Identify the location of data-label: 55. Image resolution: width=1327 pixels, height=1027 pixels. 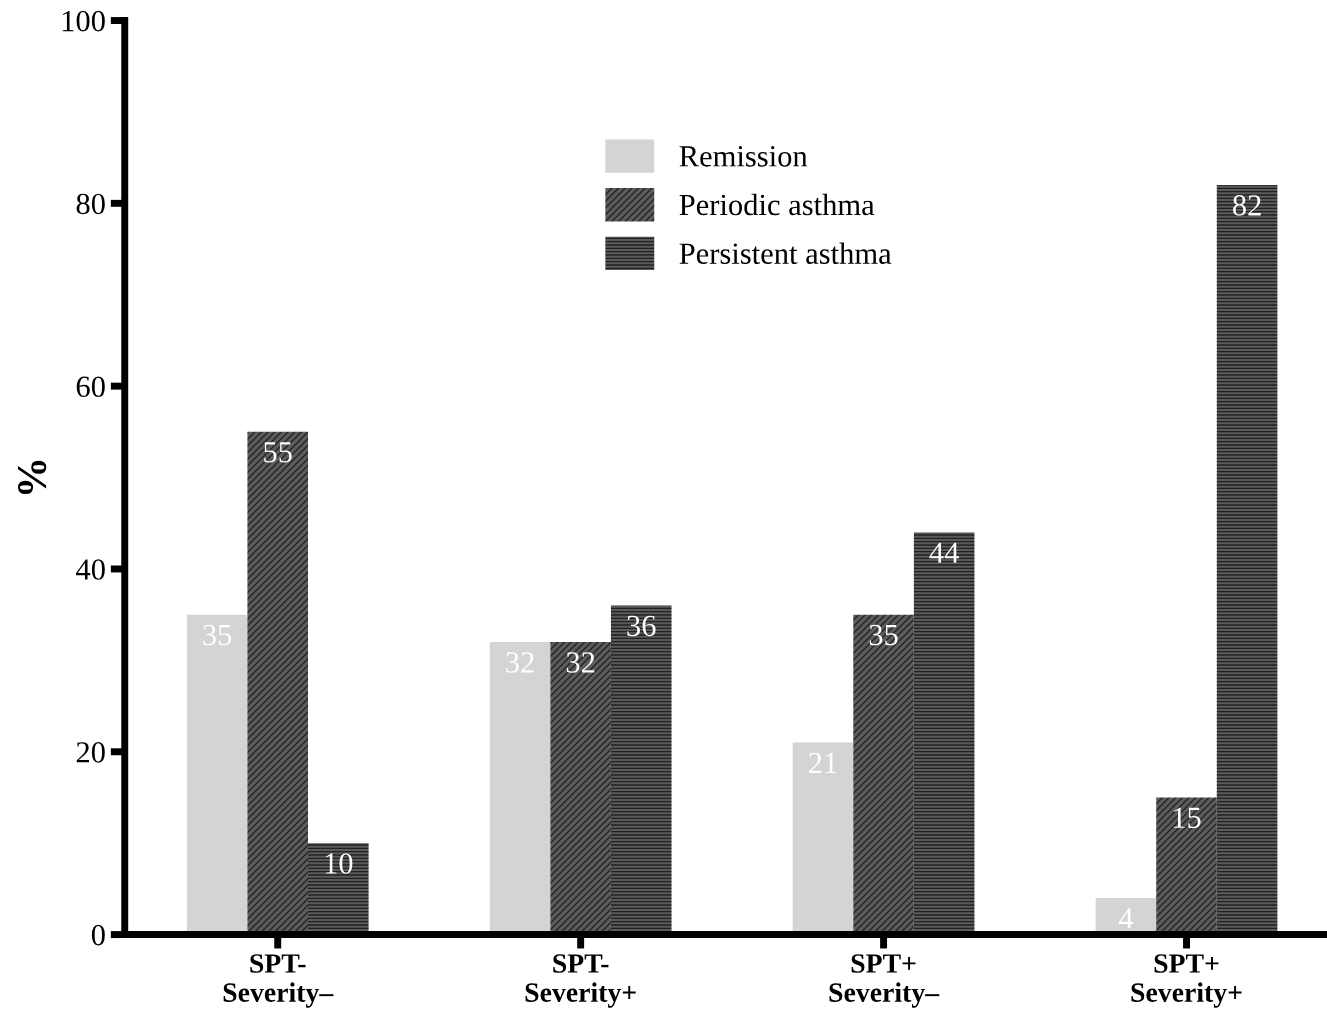
(278, 452).